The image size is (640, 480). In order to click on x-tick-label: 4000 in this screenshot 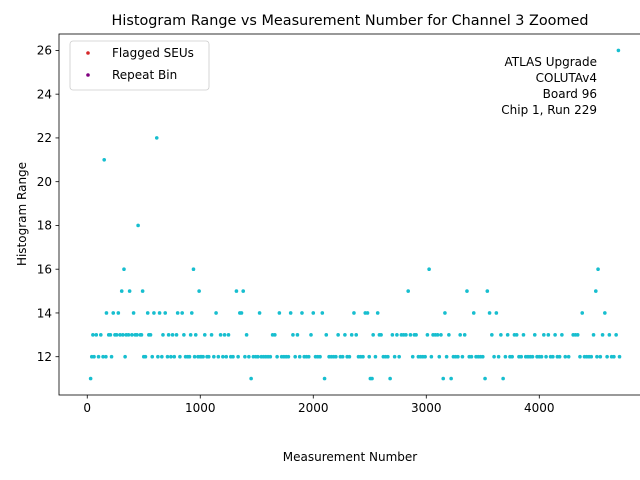, I will do `click(539, 408)`.